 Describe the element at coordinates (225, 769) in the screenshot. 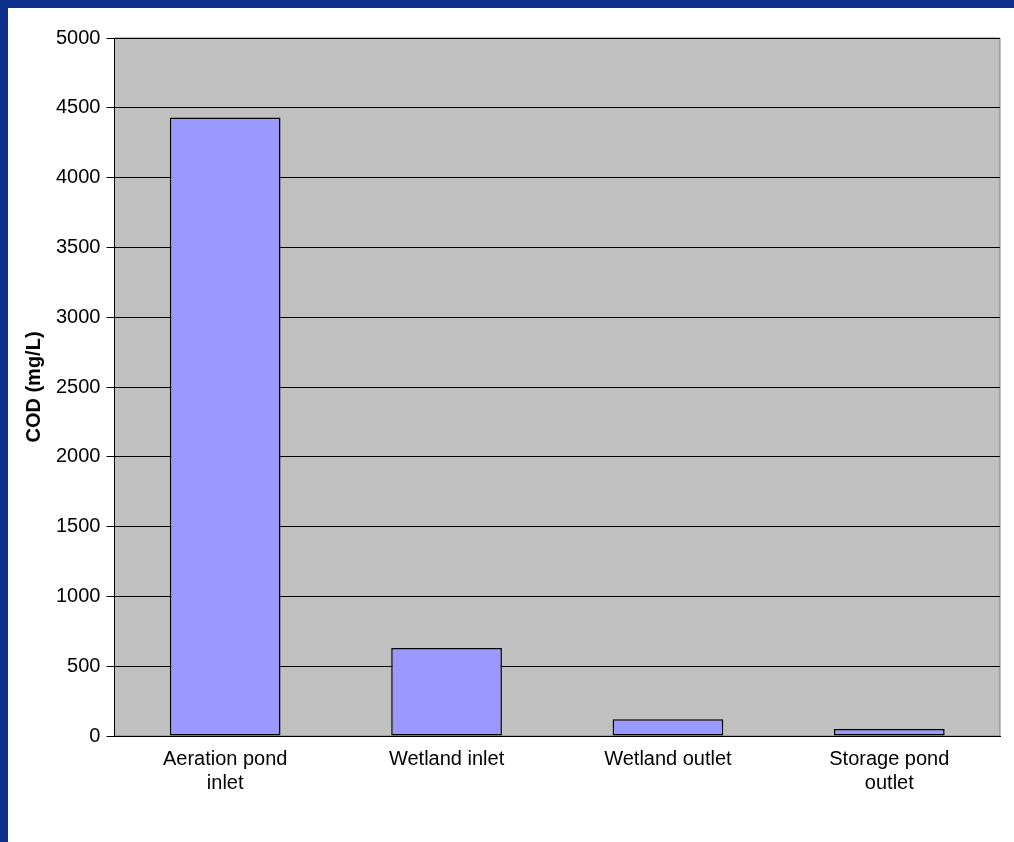

I see `x-tick-label: Aeration pond inlet` at that location.